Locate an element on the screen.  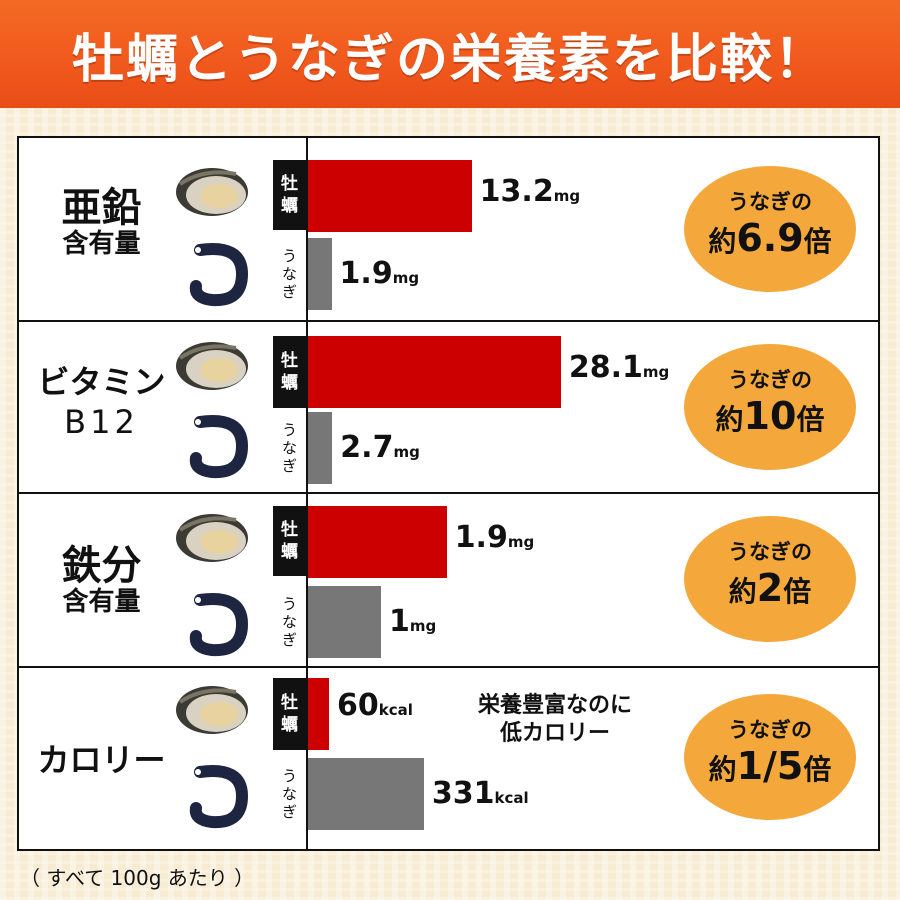
eel-value-label: 1mg is located at coordinates (413, 621).